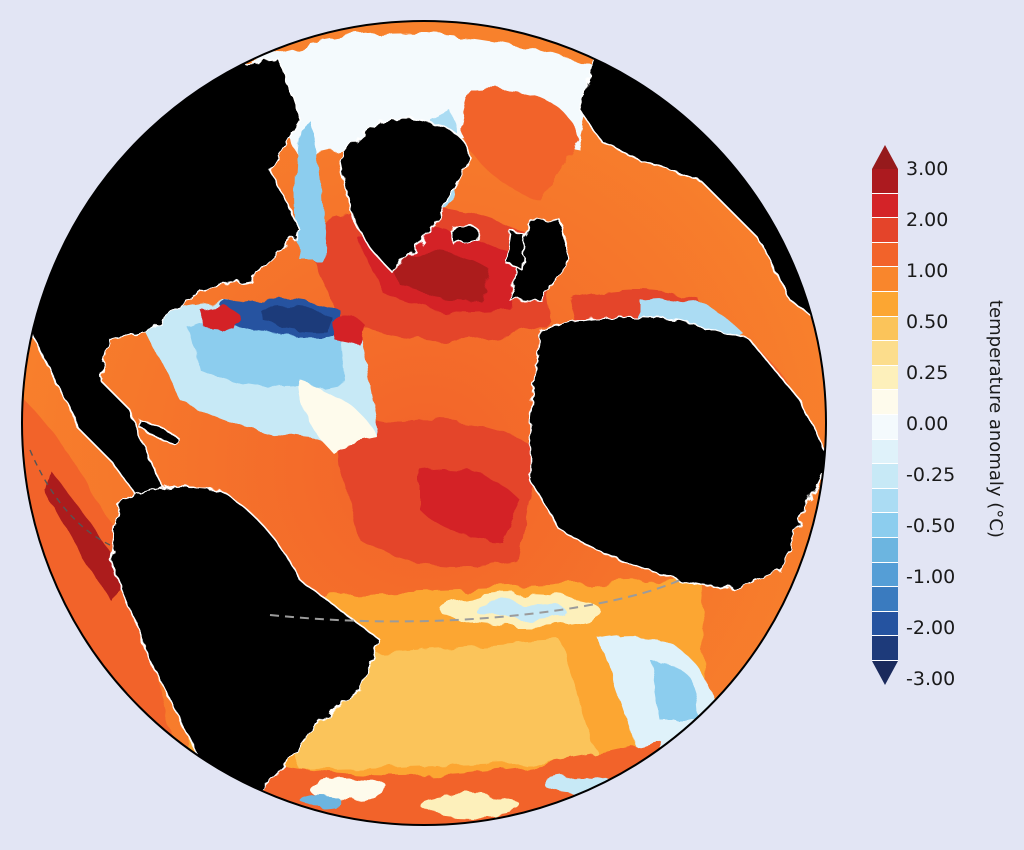  Describe the element at coordinates (931, 577) in the screenshot. I see `colorbar-tick-label: -1.00` at that location.